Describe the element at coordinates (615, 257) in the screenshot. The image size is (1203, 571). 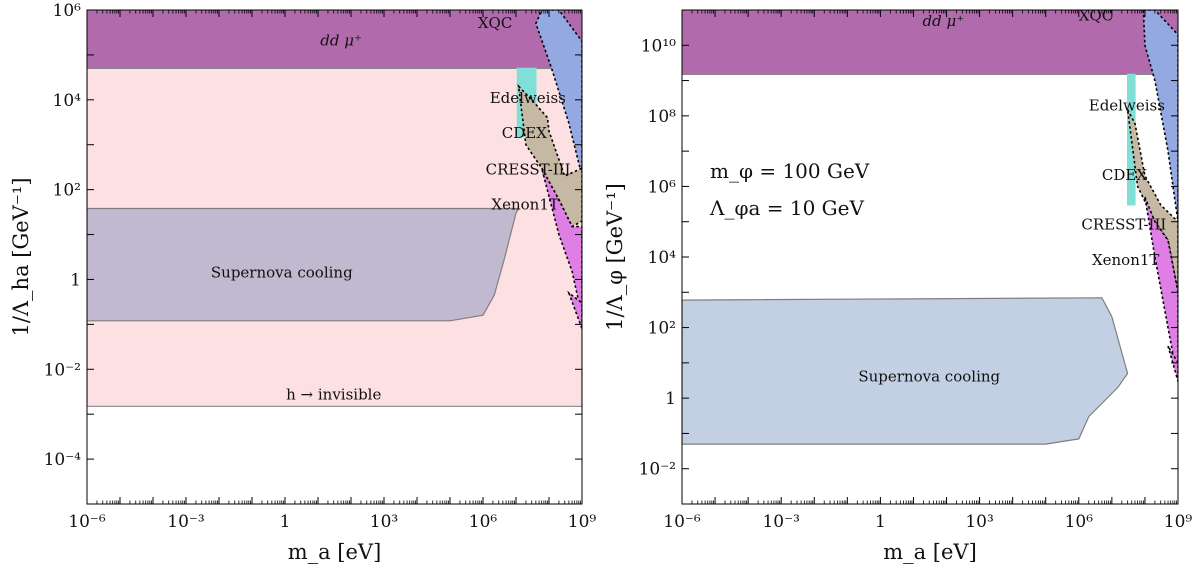
I see `y-axis-label: 1/Λ_φ [GeV⁻¹]` at that location.